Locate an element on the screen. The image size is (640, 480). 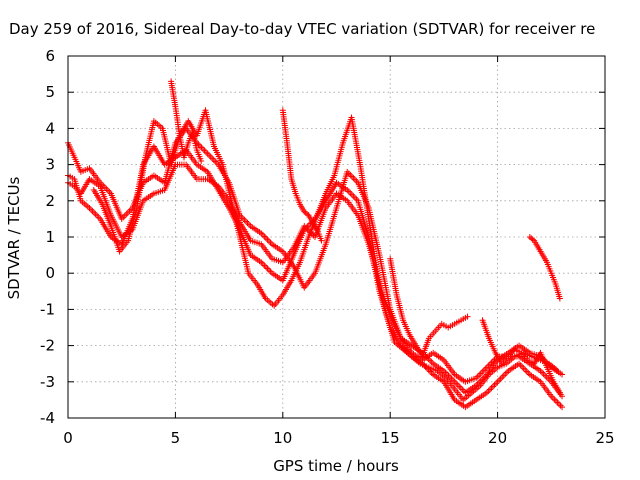
x-tick-label: 0 is located at coordinates (68, 438).